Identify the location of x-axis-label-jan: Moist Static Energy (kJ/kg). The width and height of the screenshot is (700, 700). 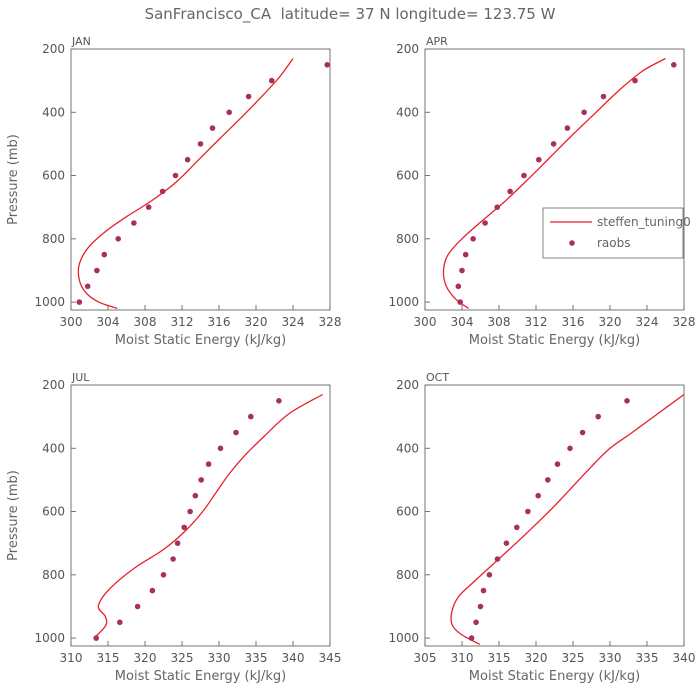
(200, 340).